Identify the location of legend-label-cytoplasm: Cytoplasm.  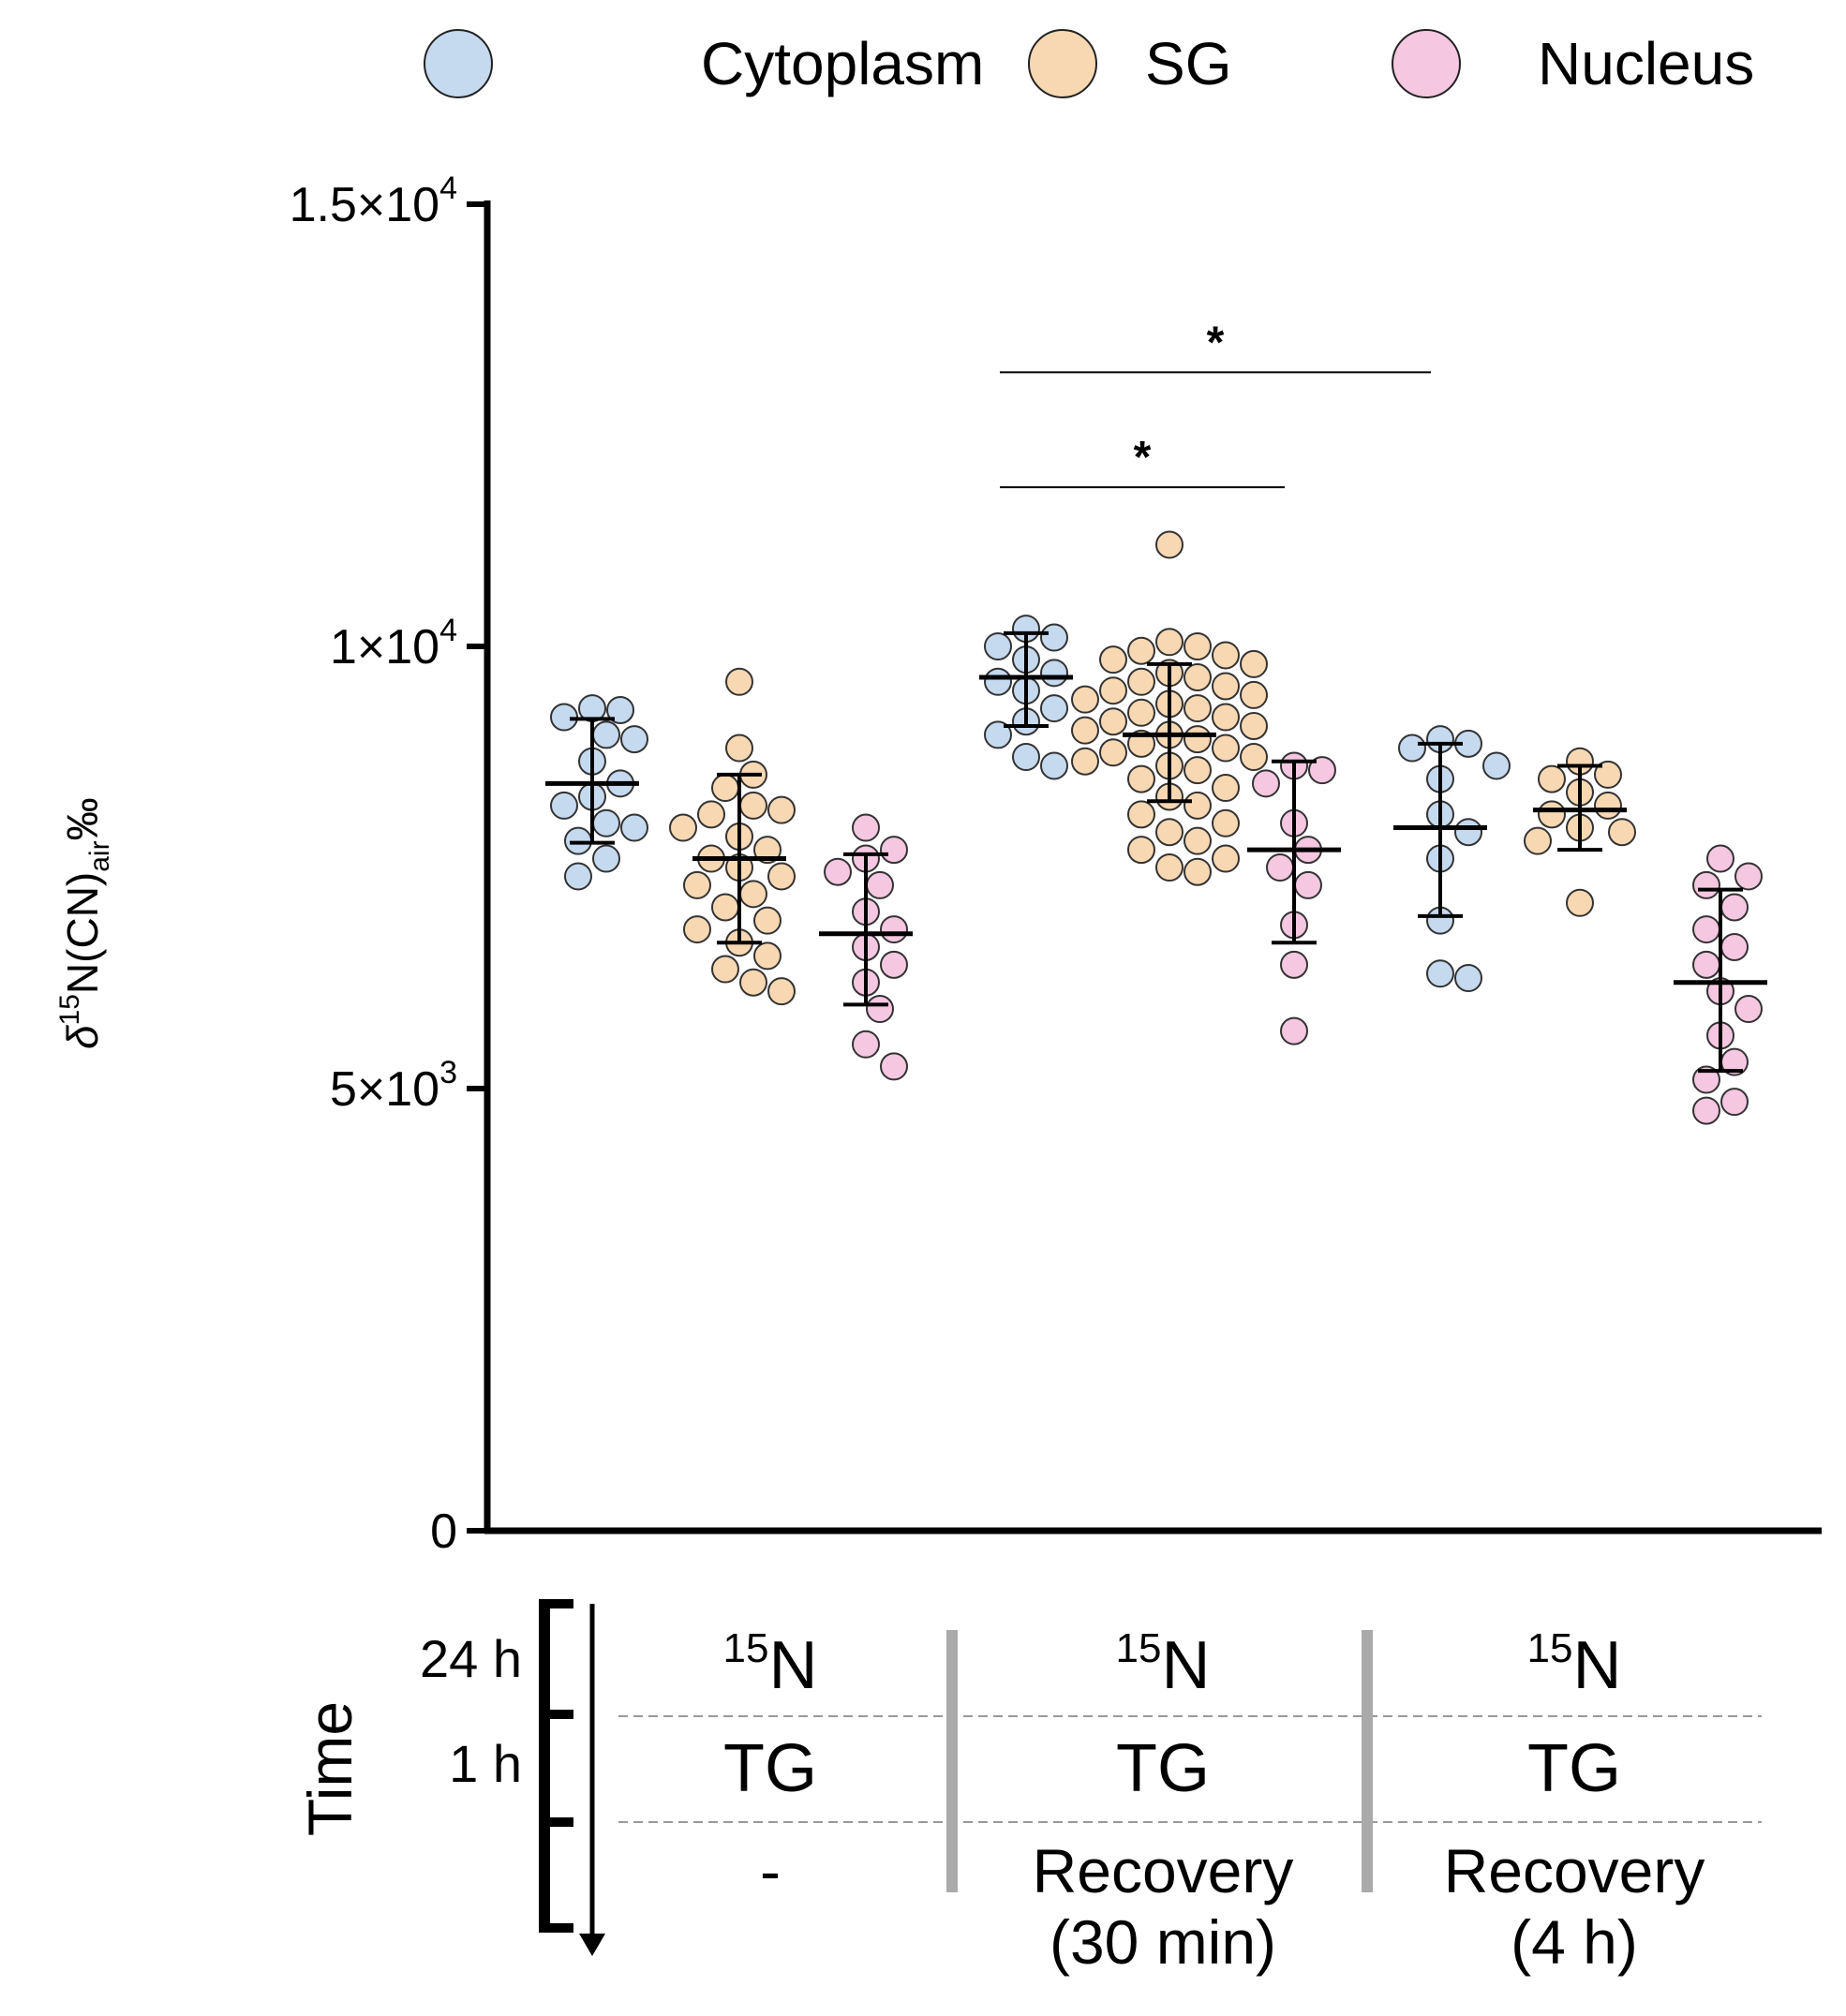
(842, 63).